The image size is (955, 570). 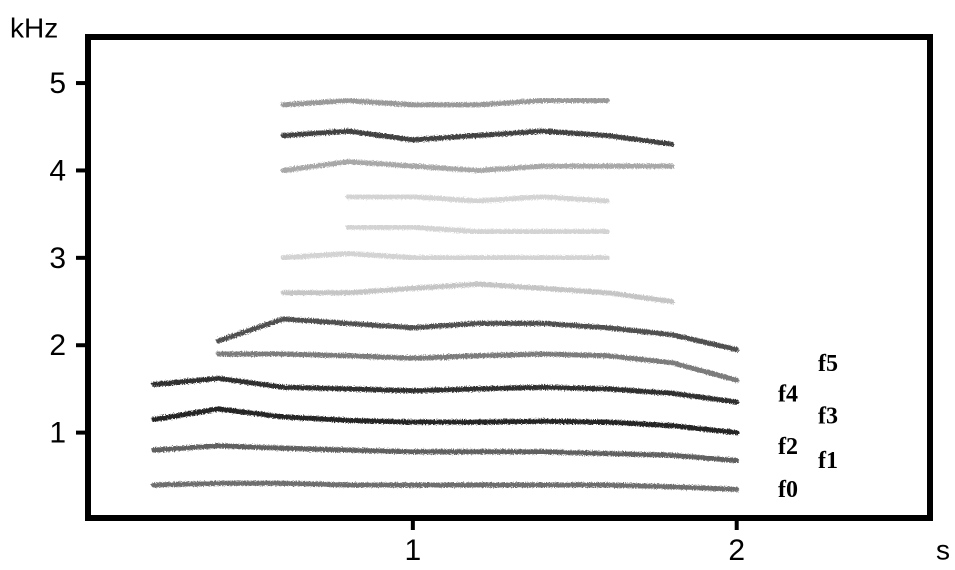 What do you see at coordinates (788, 395) in the screenshot?
I see `band-label: f4` at bounding box center [788, 395].